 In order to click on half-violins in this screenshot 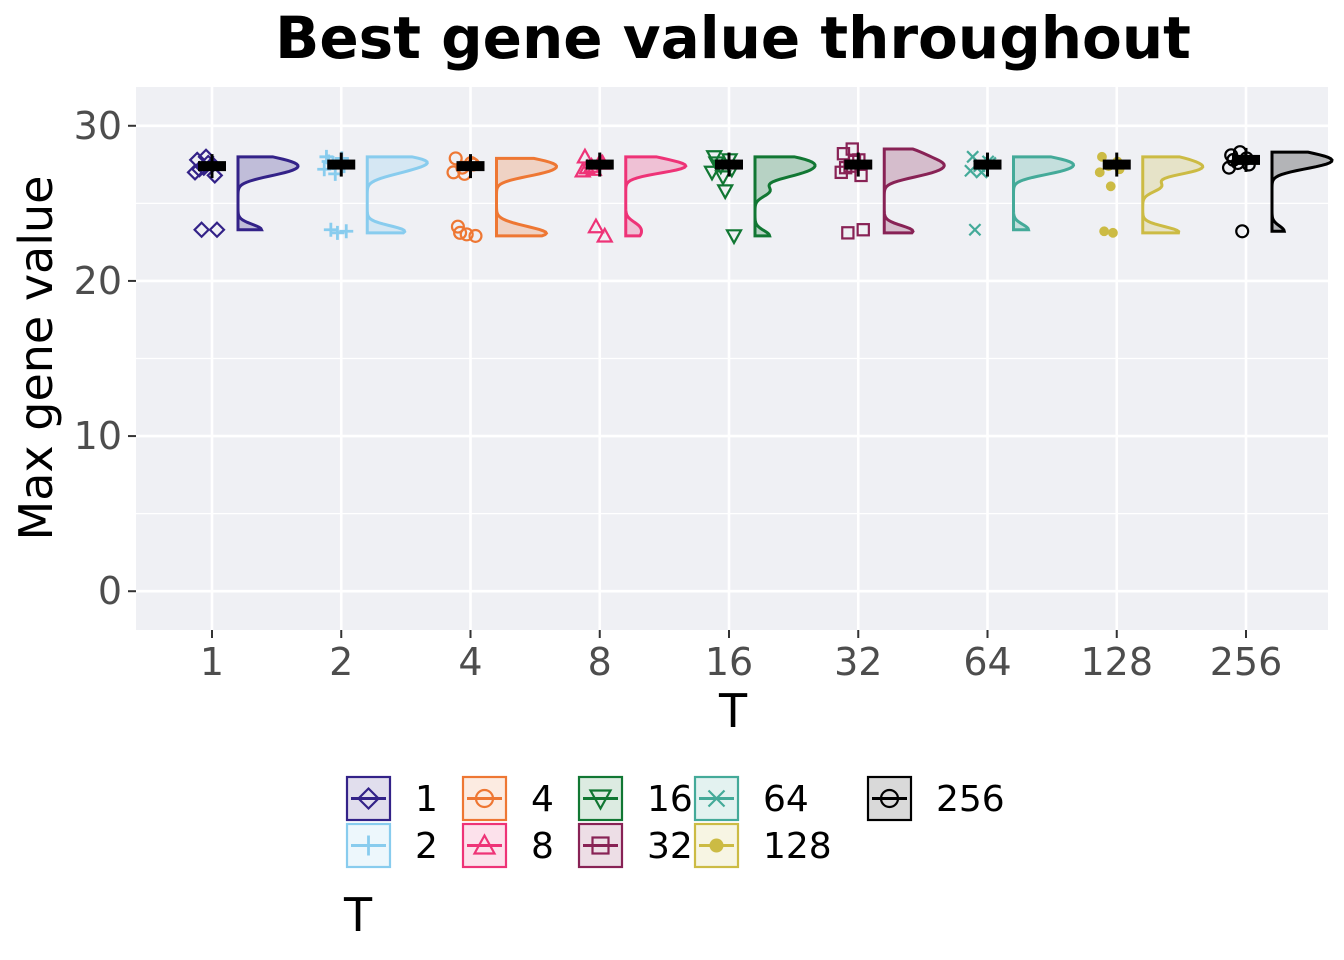, I will do `click(785, 192)`.